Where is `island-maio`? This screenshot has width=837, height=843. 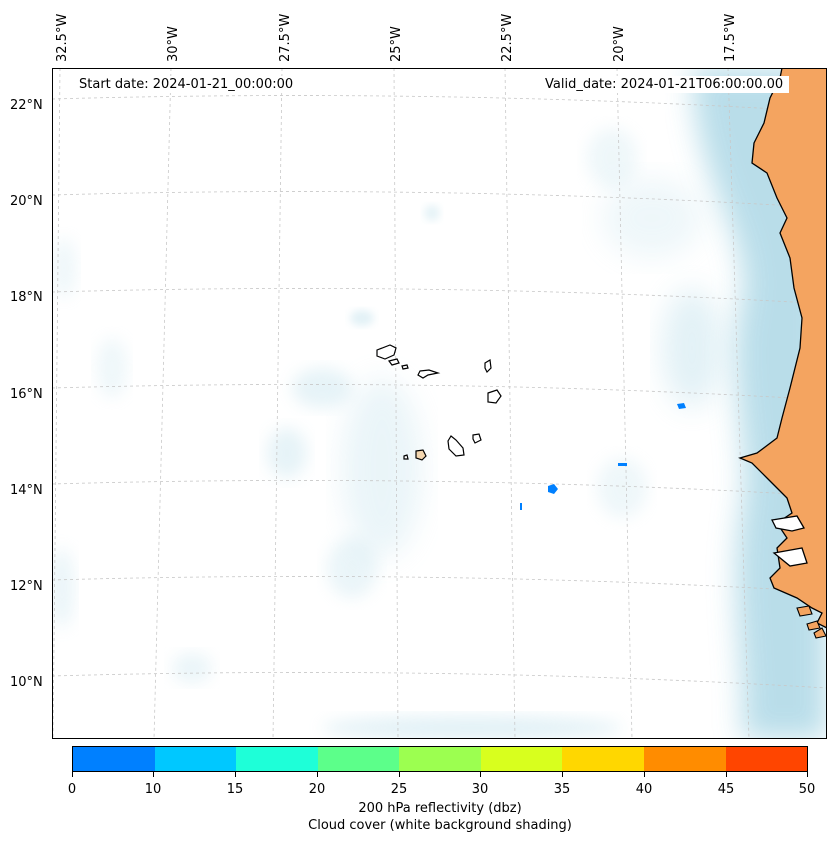
island-maio is located at coordinates (477, 438).